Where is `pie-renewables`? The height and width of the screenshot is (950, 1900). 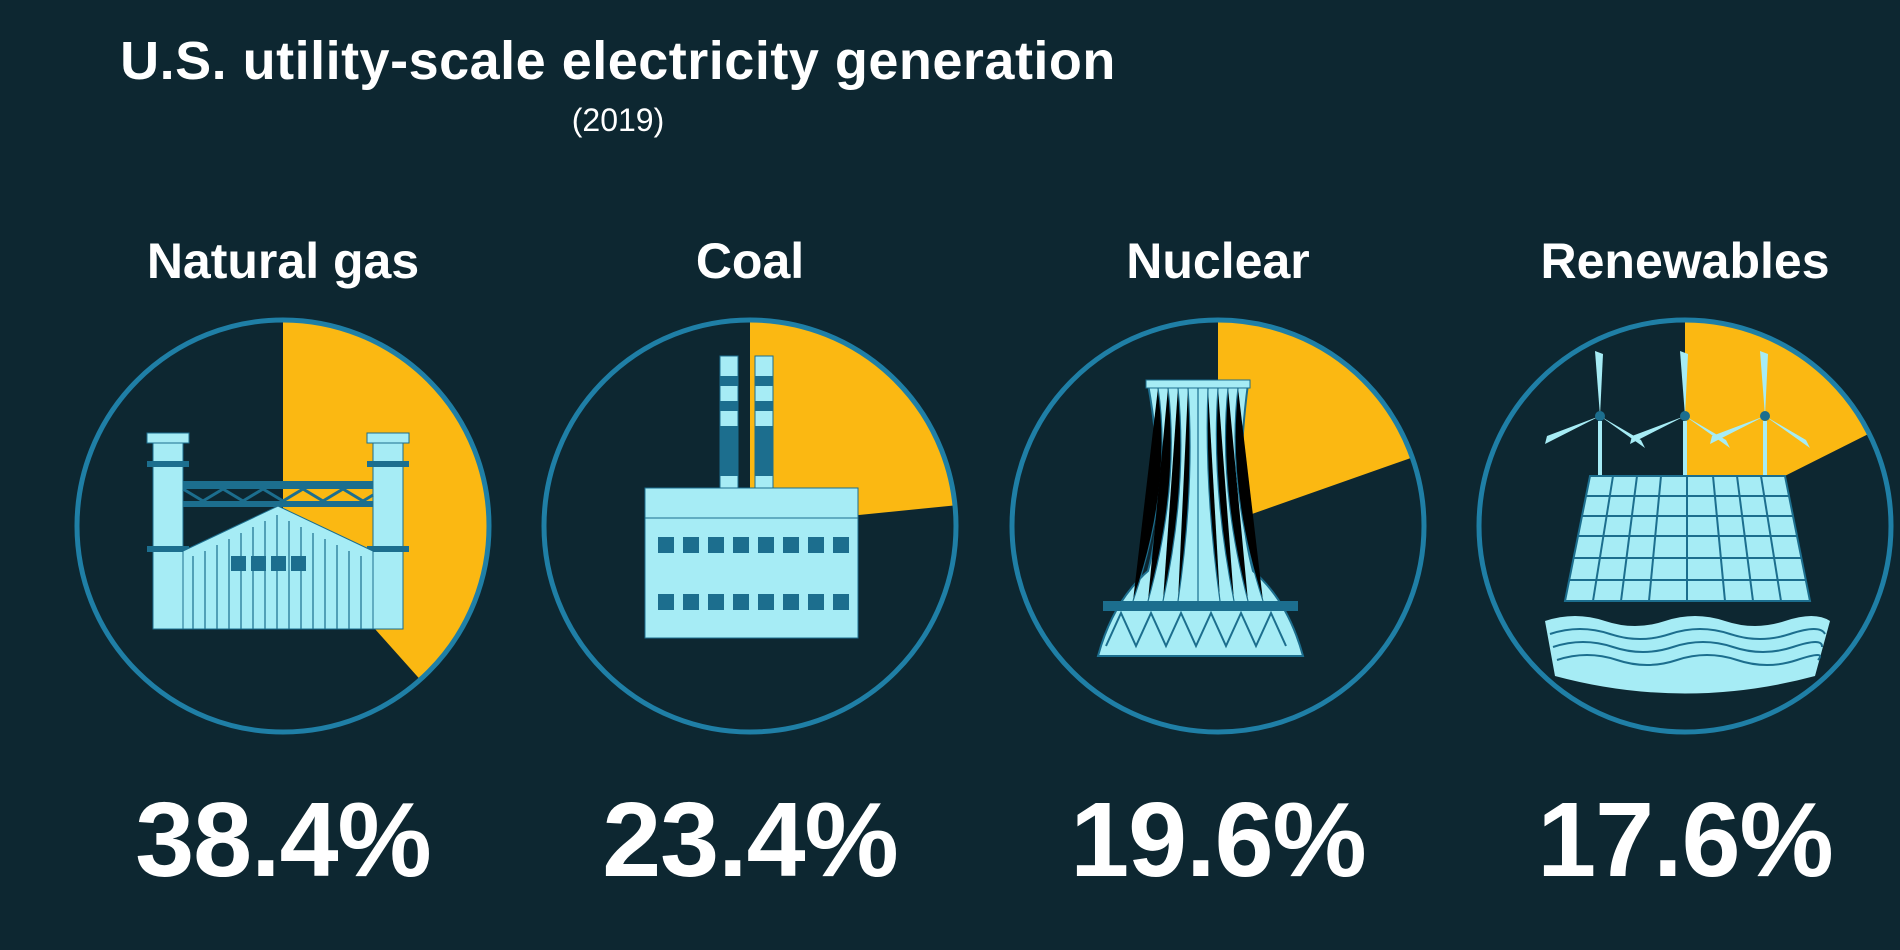
pie-renewables is located at coordinates (1685, 526).